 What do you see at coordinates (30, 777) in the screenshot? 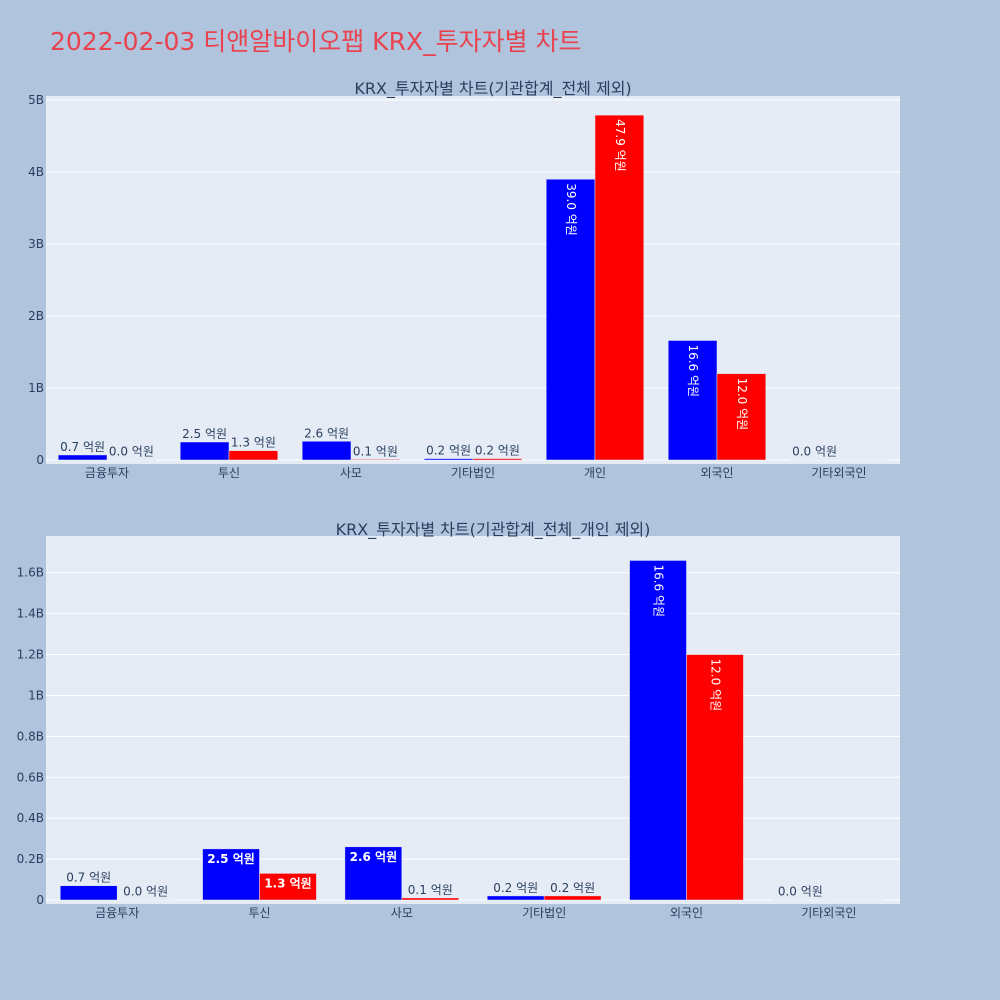
I see `y-tick-label: 0.6B` at bounding box center [30, 777].